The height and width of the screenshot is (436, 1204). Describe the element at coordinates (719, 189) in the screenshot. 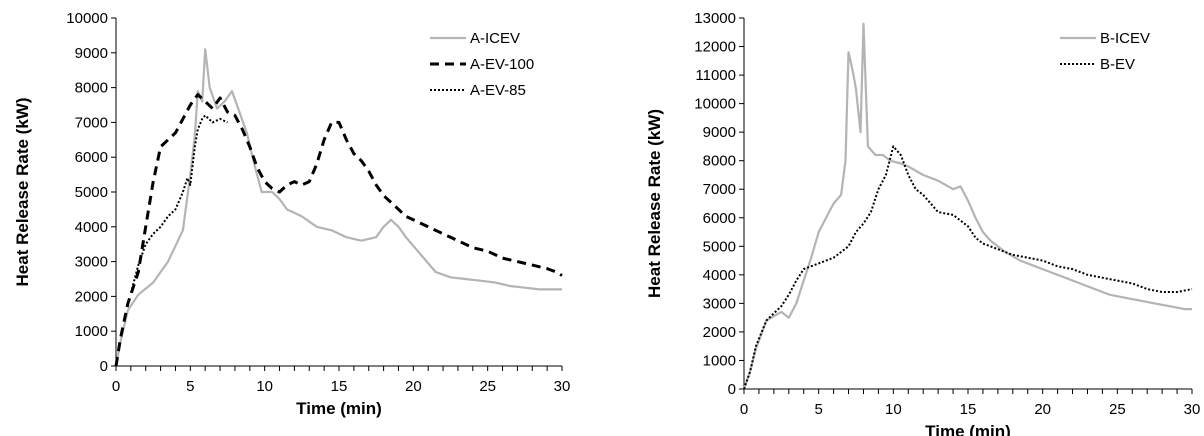

I see `chart-2-y-tick-label: 7000` at that location.